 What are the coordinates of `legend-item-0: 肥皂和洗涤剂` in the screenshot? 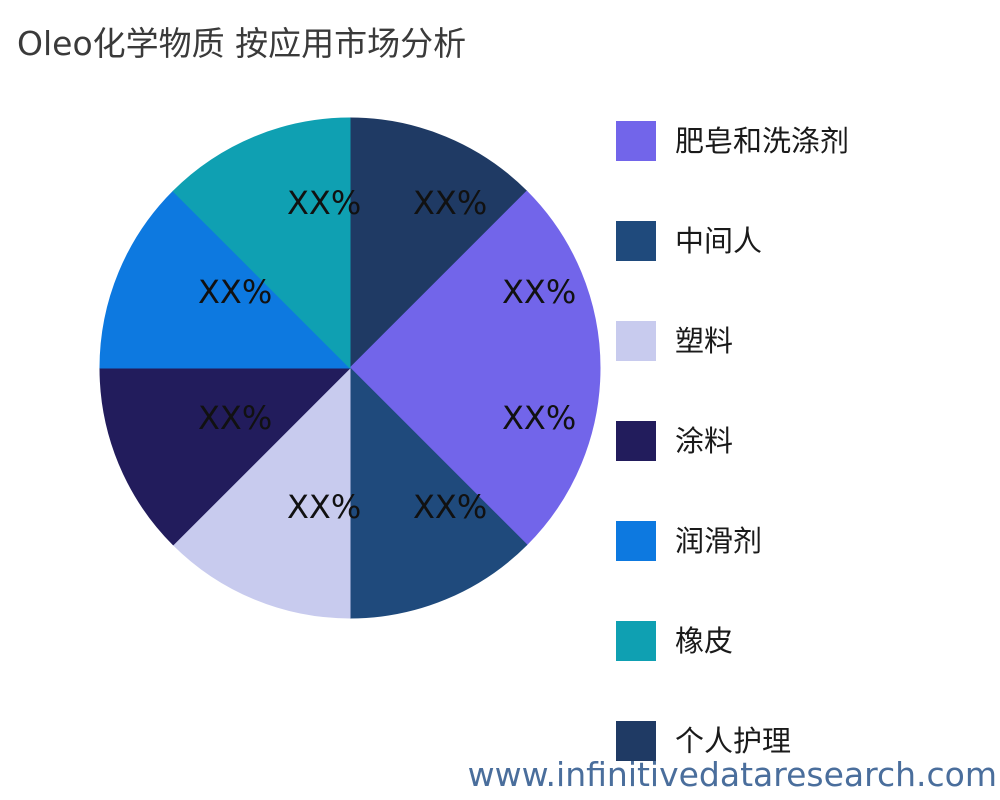 It's located at (732, 141).